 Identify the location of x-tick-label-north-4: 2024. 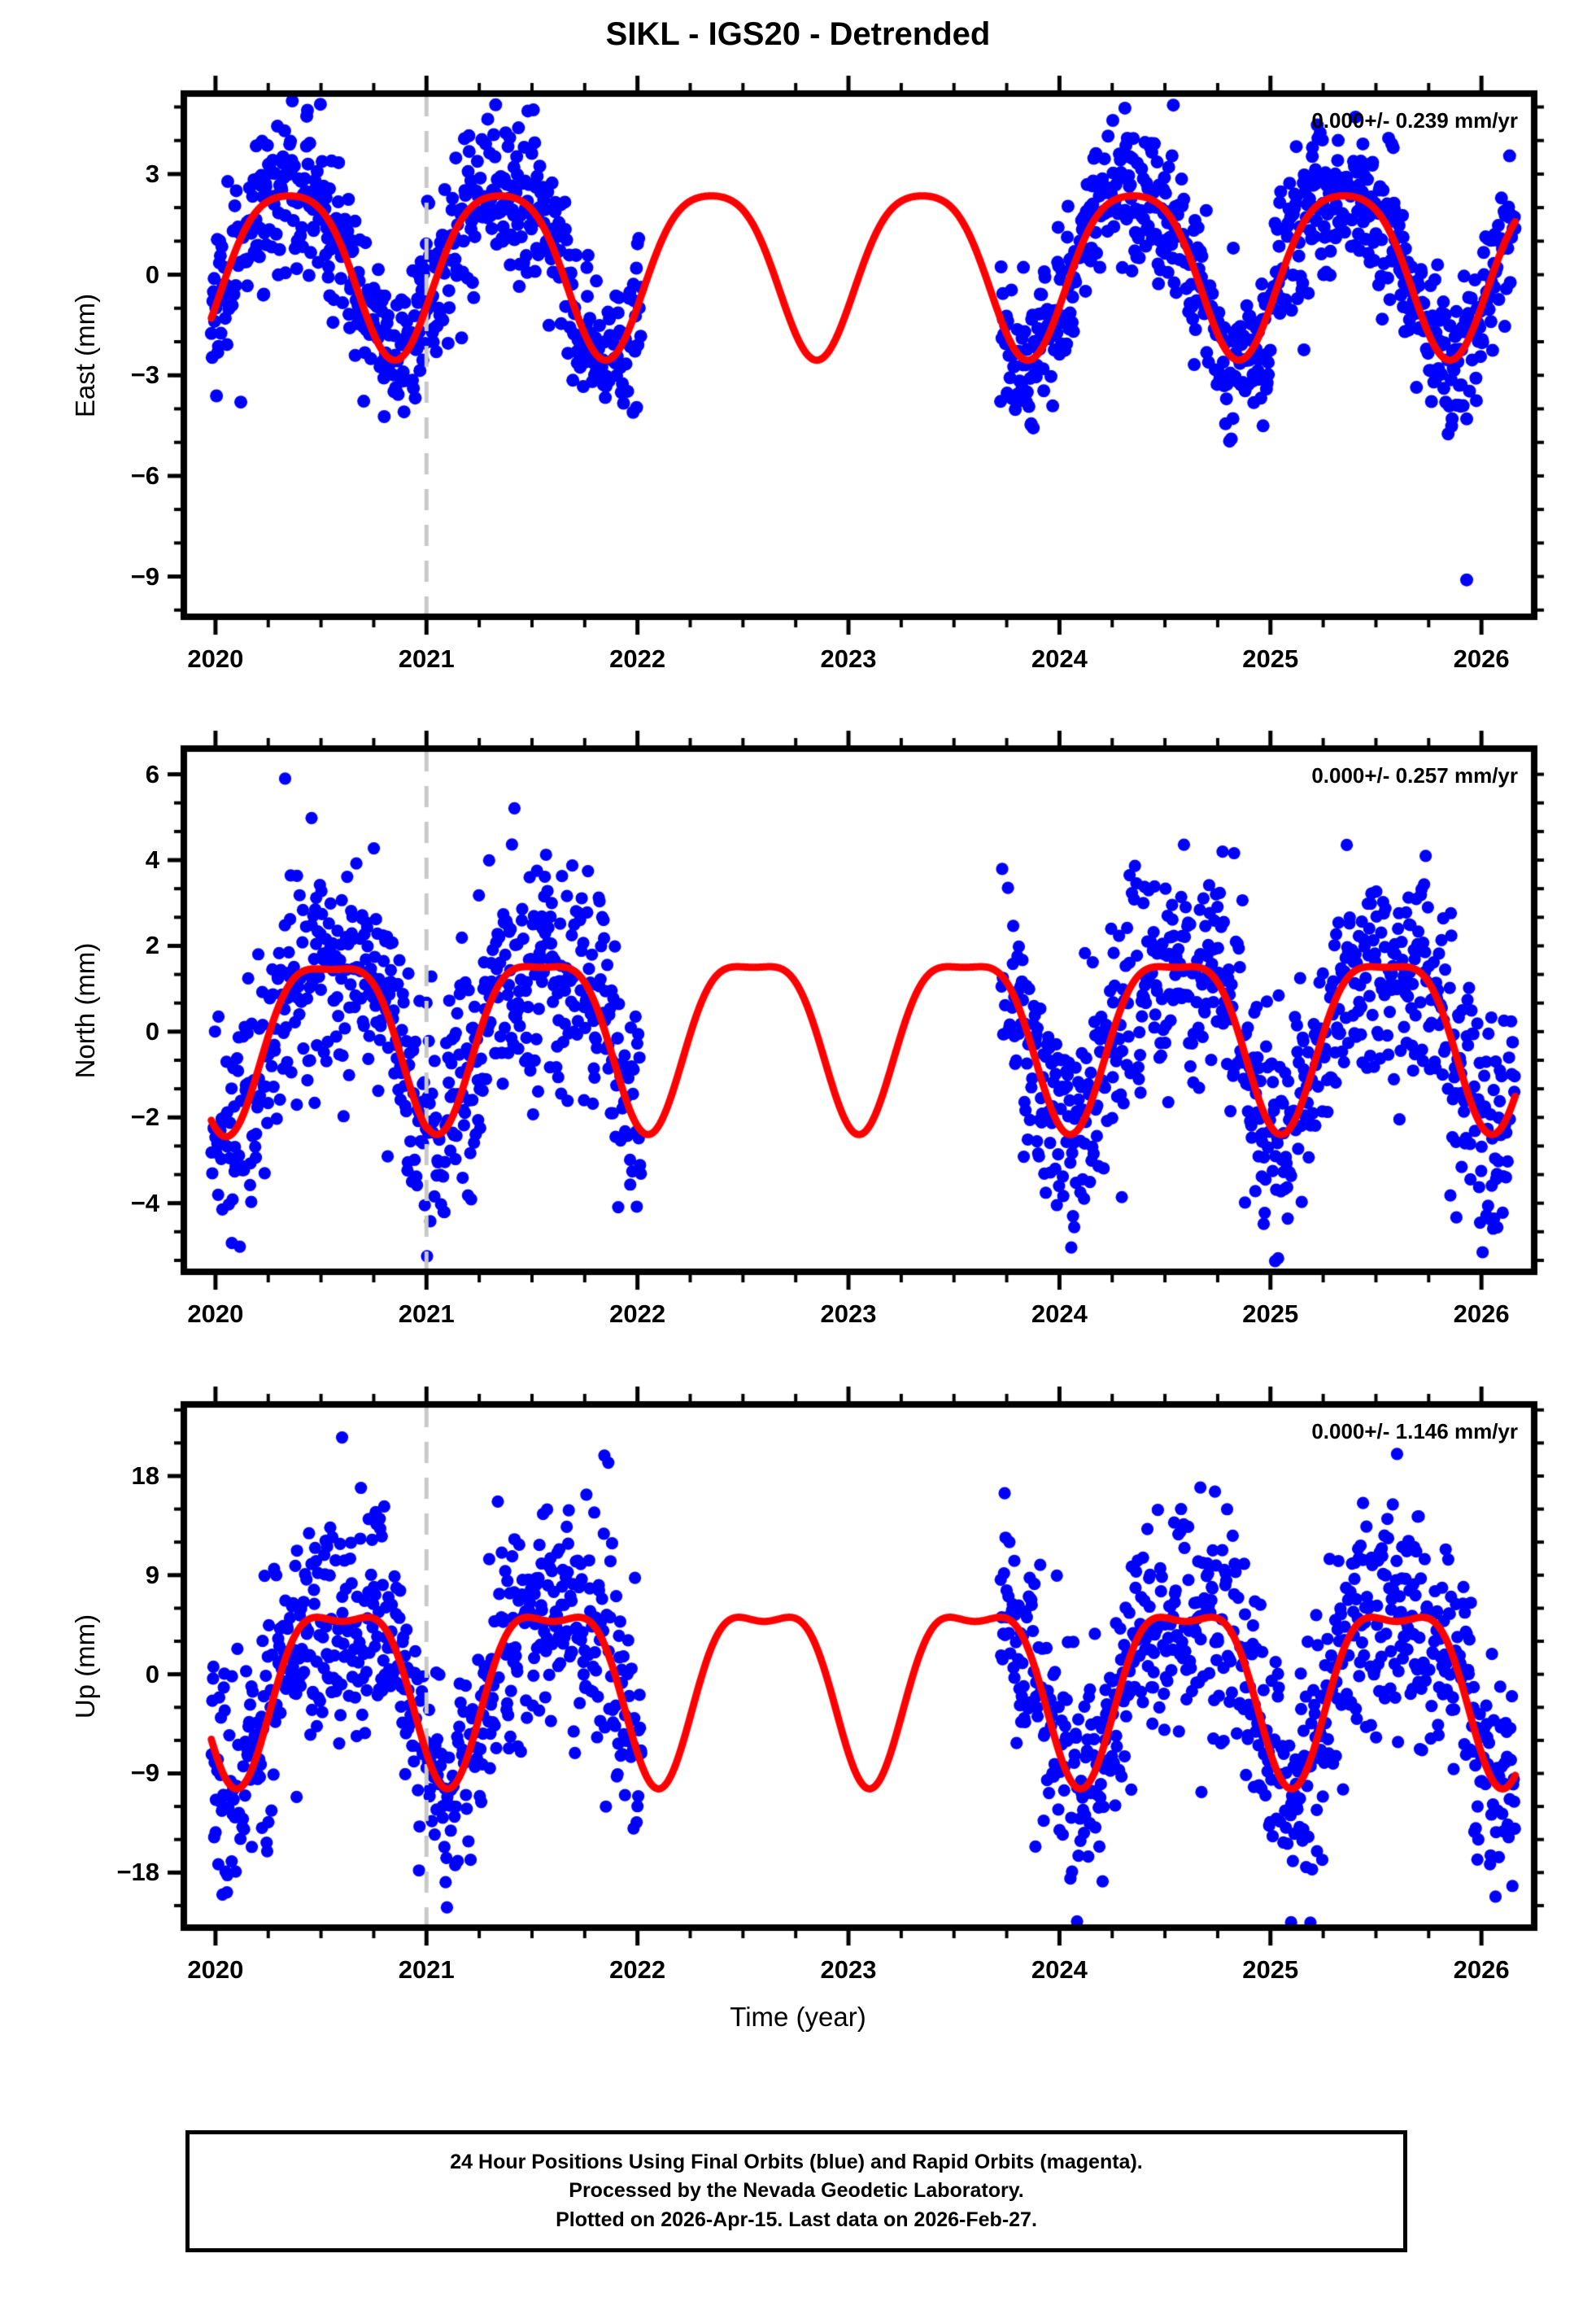
(1059, 1313).